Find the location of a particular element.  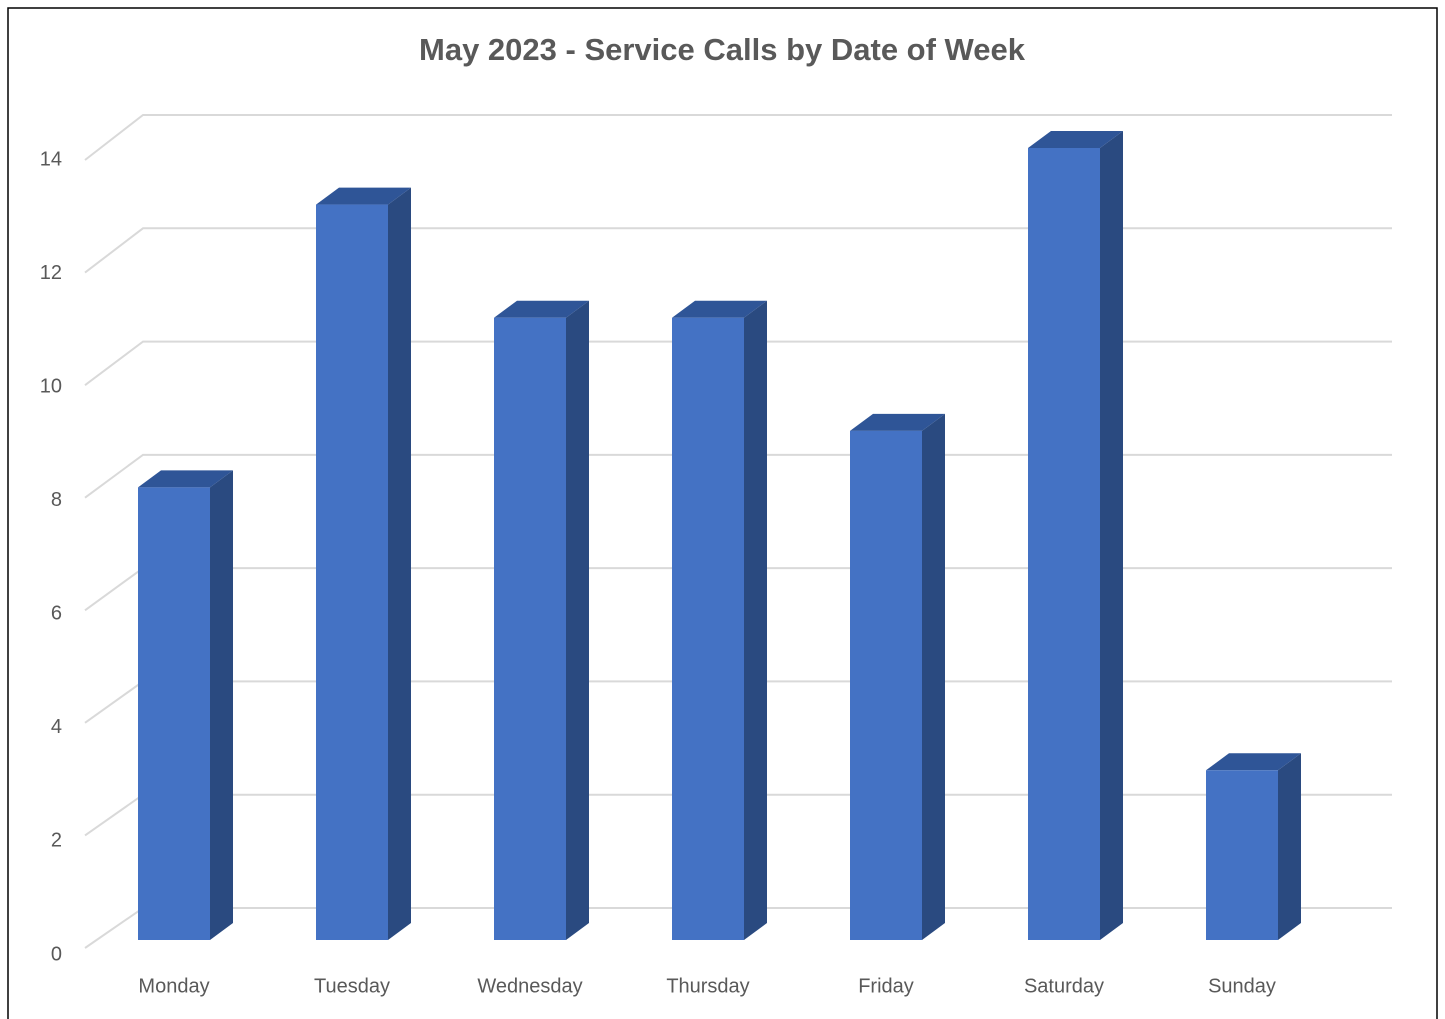

y-tick-label: 0 is located at coordinates (56, 954).